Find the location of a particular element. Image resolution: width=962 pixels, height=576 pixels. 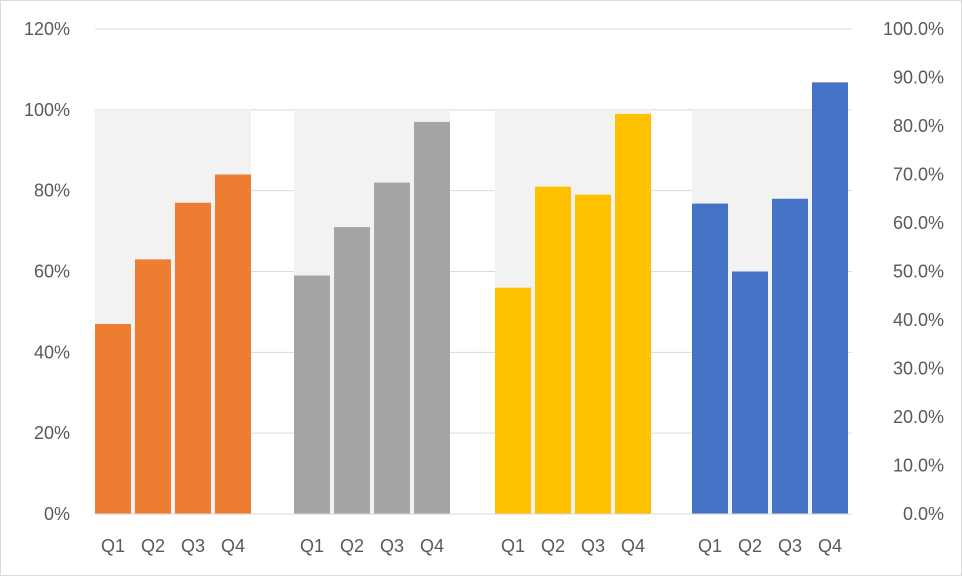

right-axis-tick-label: 70.0% is located at coordinates (918, 175).